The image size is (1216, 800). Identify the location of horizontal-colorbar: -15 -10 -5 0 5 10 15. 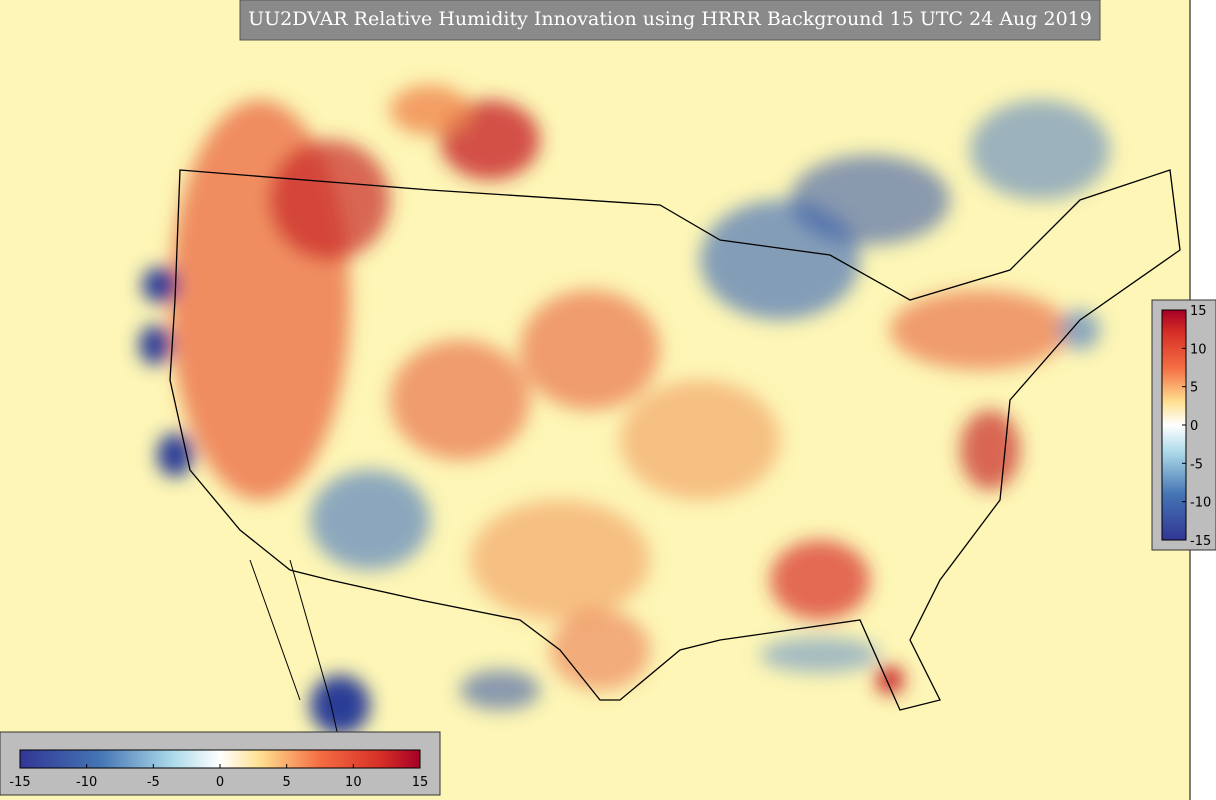
(220, 763).